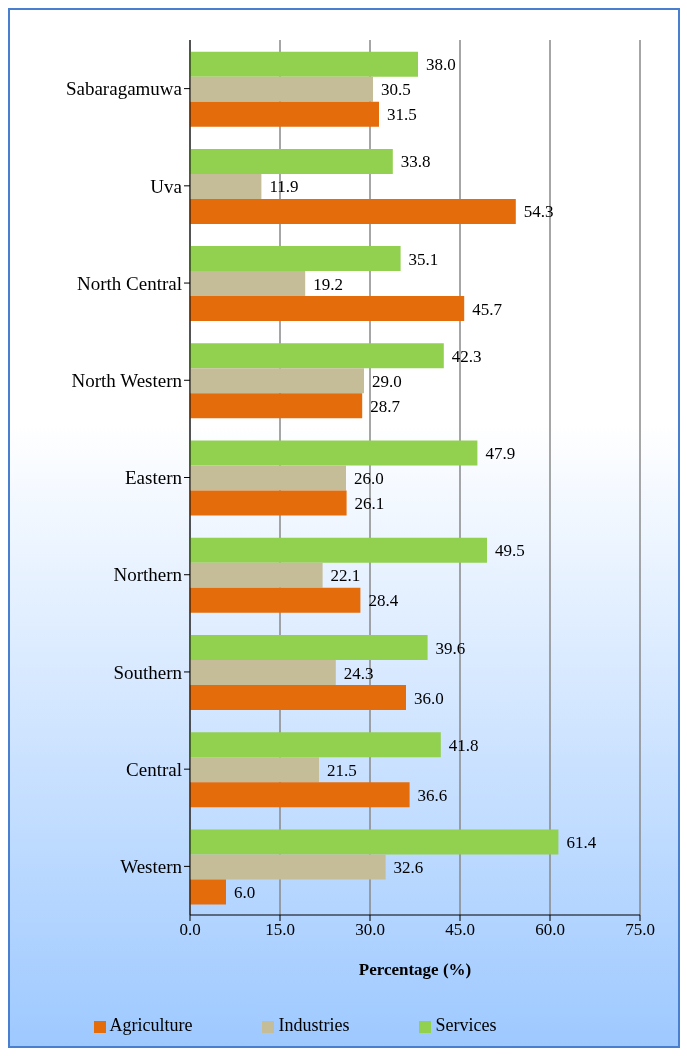  What do you see at coordinates (190, 930) in the screenshot?
I see `x-tick-label: 0.0` at bounding box center [190, 930].